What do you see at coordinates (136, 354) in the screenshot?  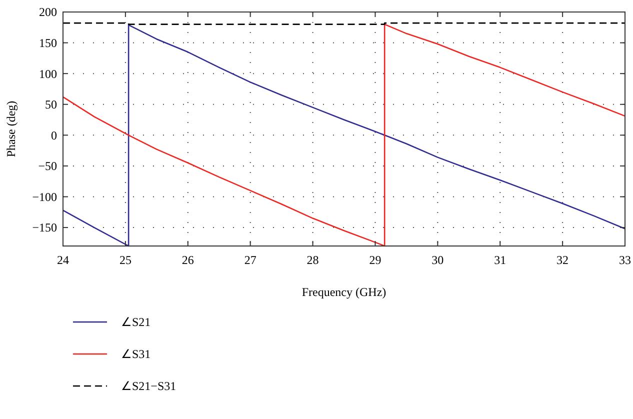 I see `legend-label: ∠S31` at bounding box center [136, 354].